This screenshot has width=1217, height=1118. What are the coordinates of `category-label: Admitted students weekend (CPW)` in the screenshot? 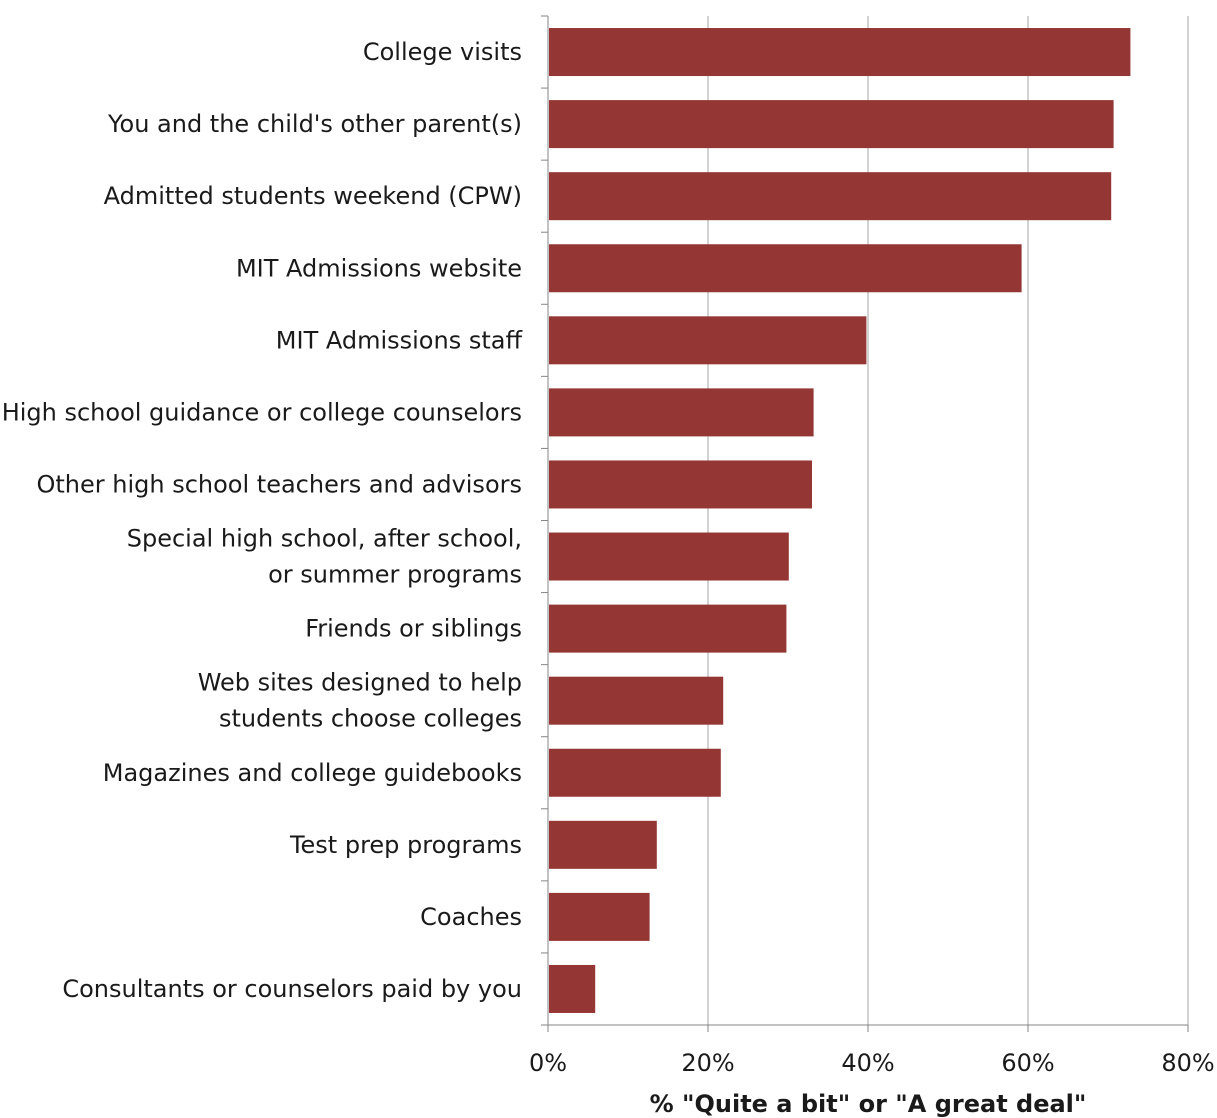 It's located at (313, 196).